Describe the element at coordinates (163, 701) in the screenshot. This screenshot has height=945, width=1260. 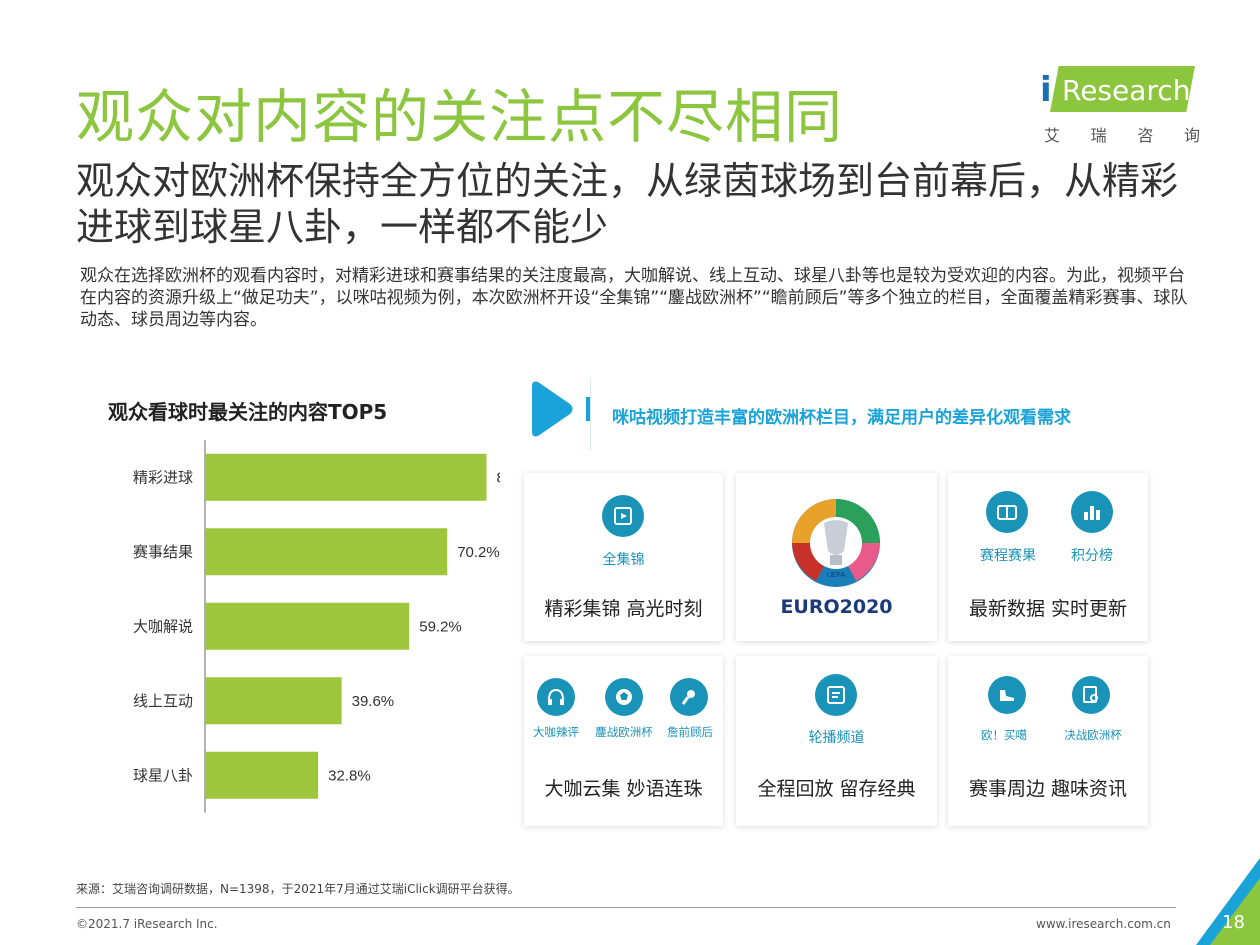
I see `category-label: 线上互动` at that location.